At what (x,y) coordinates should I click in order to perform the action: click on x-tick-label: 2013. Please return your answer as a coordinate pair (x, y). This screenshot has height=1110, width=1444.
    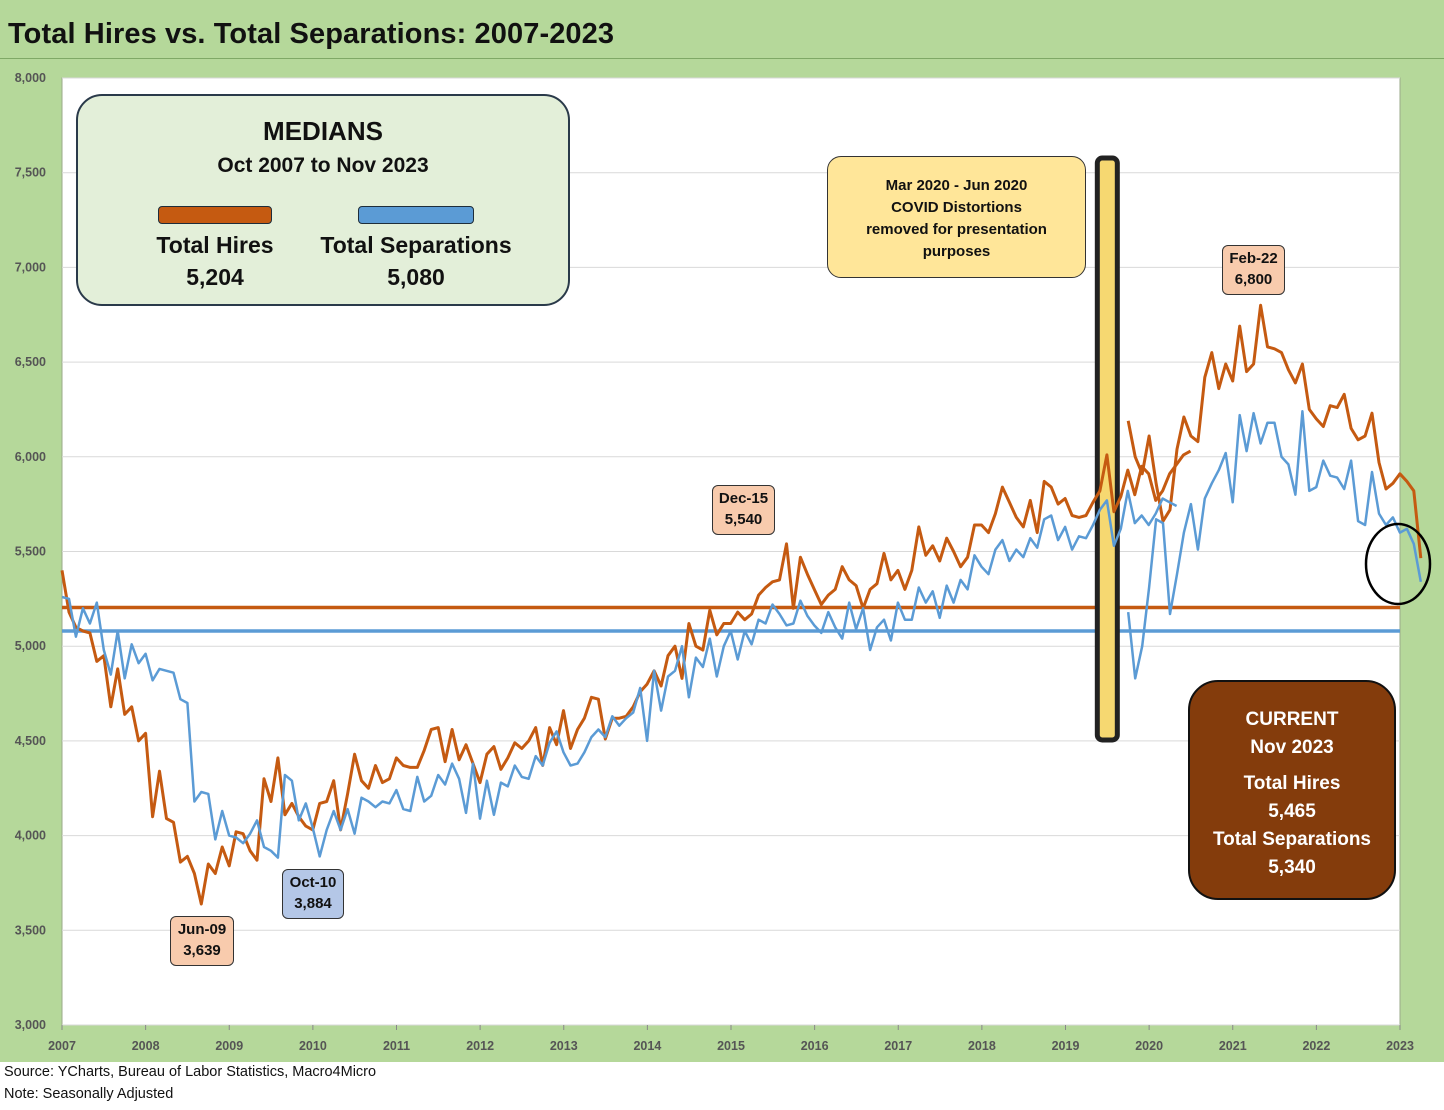
    Looking at the image, I should click on (564, 1046).